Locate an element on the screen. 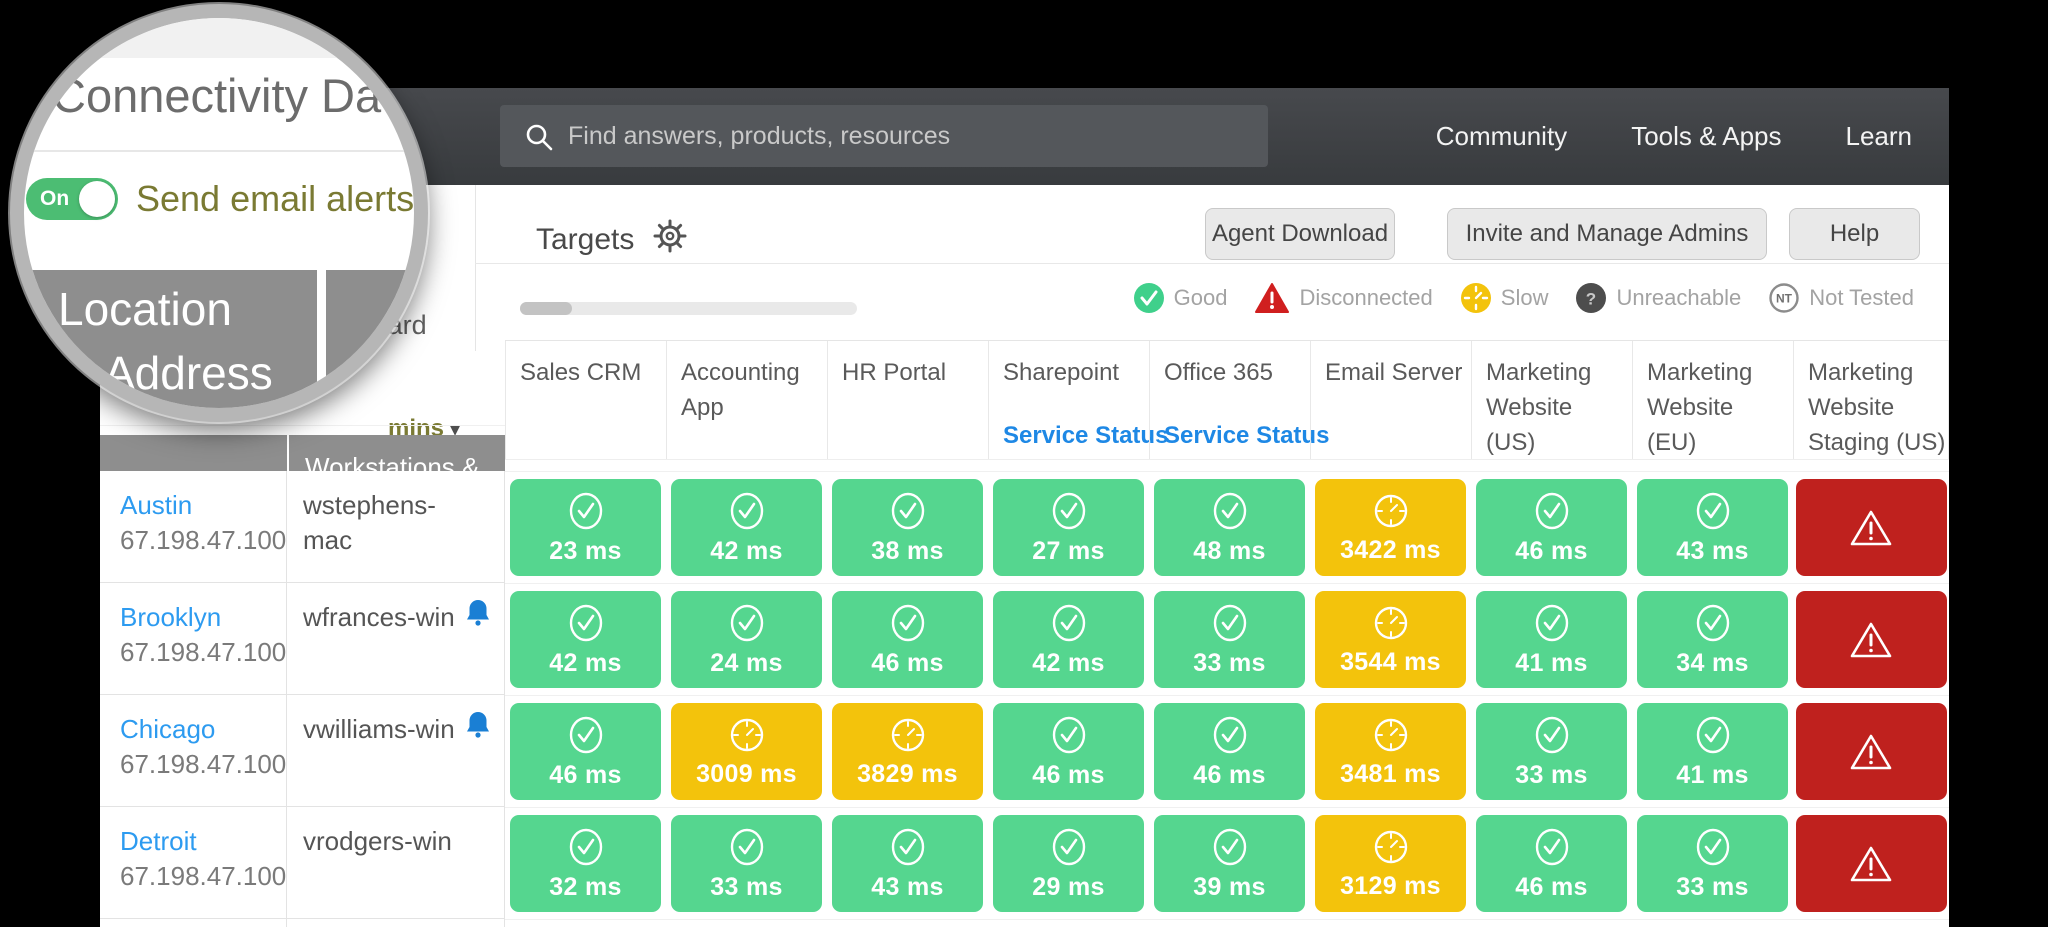  column-header-sharepoint: Sharepoint Service Status is located at coordinates (1078, 400).